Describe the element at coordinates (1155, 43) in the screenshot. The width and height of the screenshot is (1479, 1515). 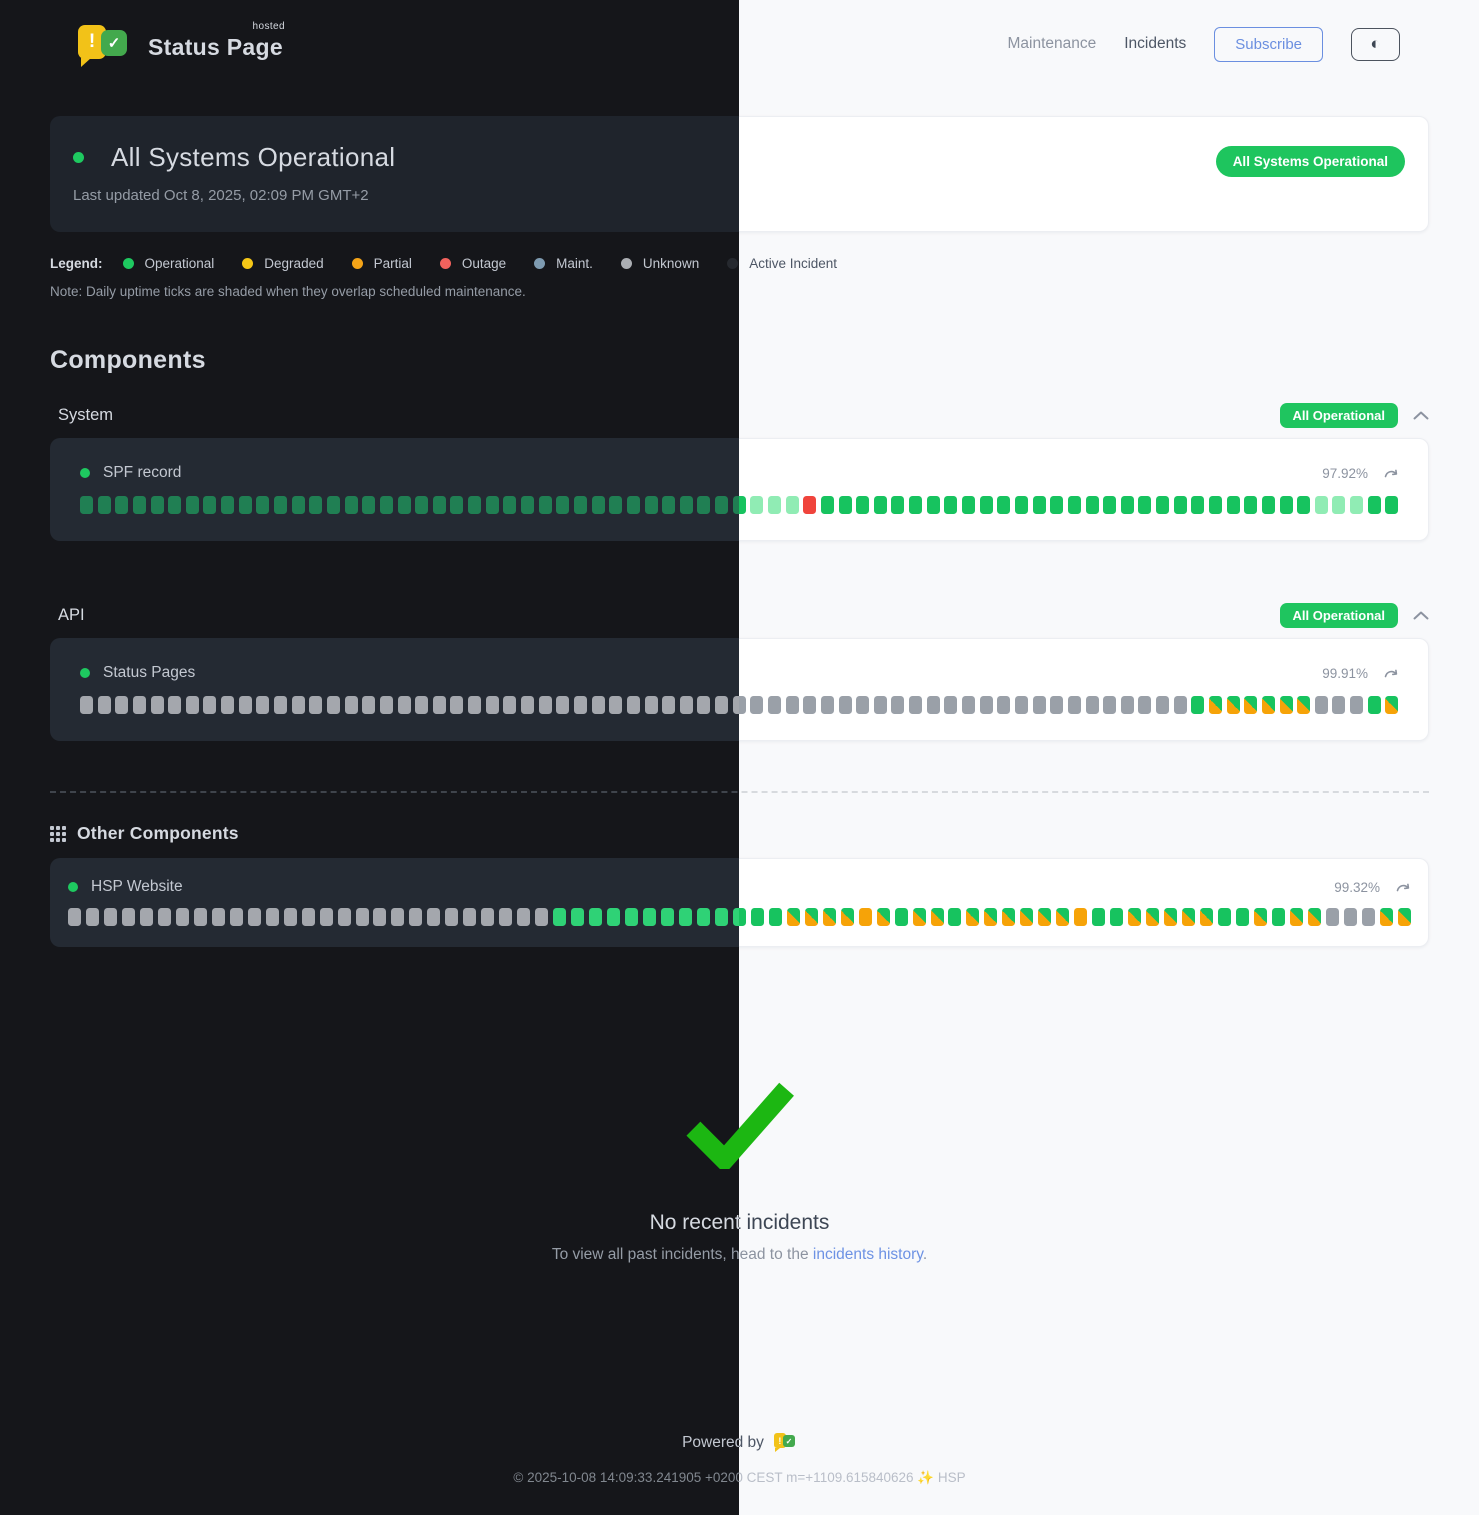
I see `nav-incidents: Incidents` at that location.